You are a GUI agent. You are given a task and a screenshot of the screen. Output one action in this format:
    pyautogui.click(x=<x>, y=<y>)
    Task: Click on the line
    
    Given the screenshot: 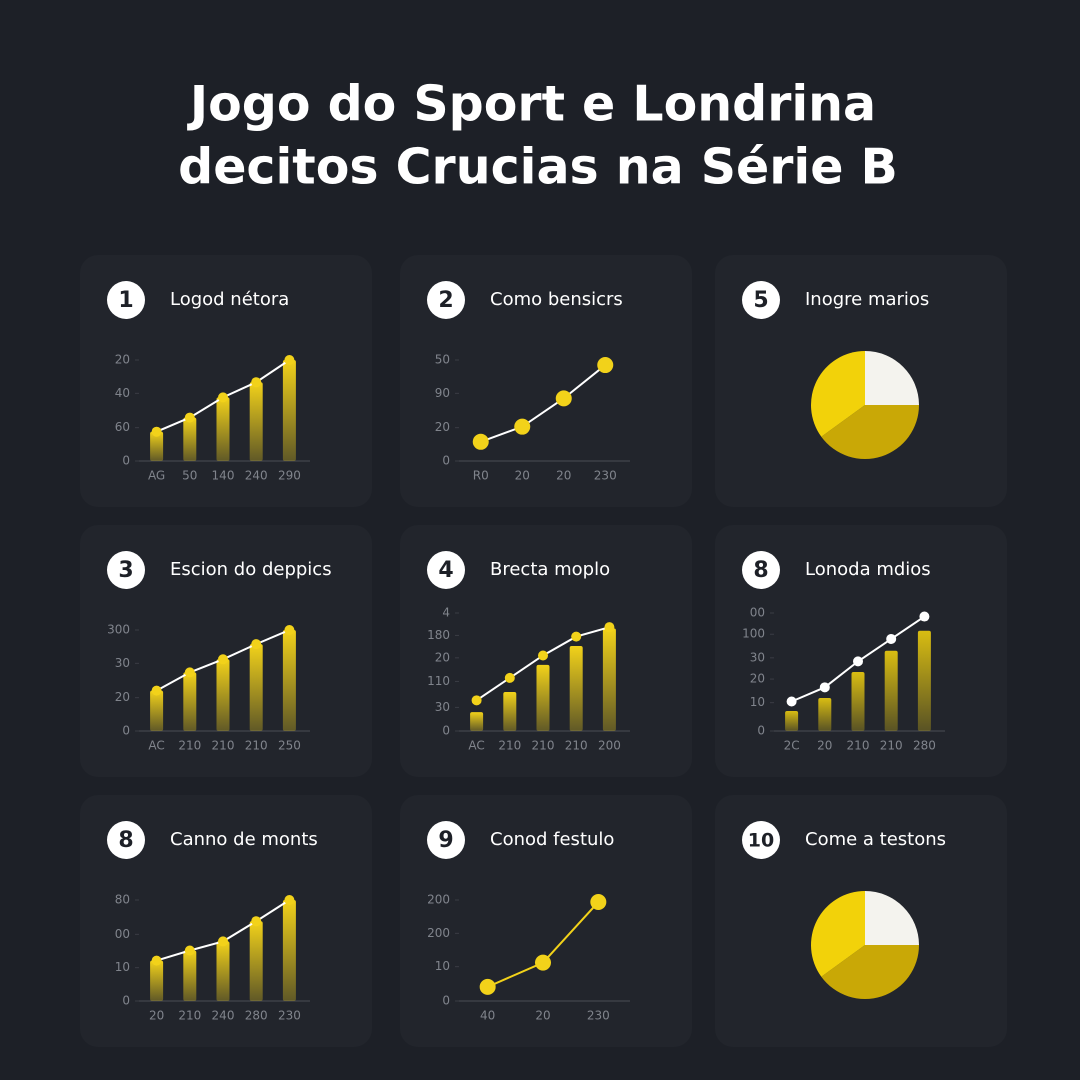 What is the action you would take?
    pyautogui.click(x=543, y=403)
    